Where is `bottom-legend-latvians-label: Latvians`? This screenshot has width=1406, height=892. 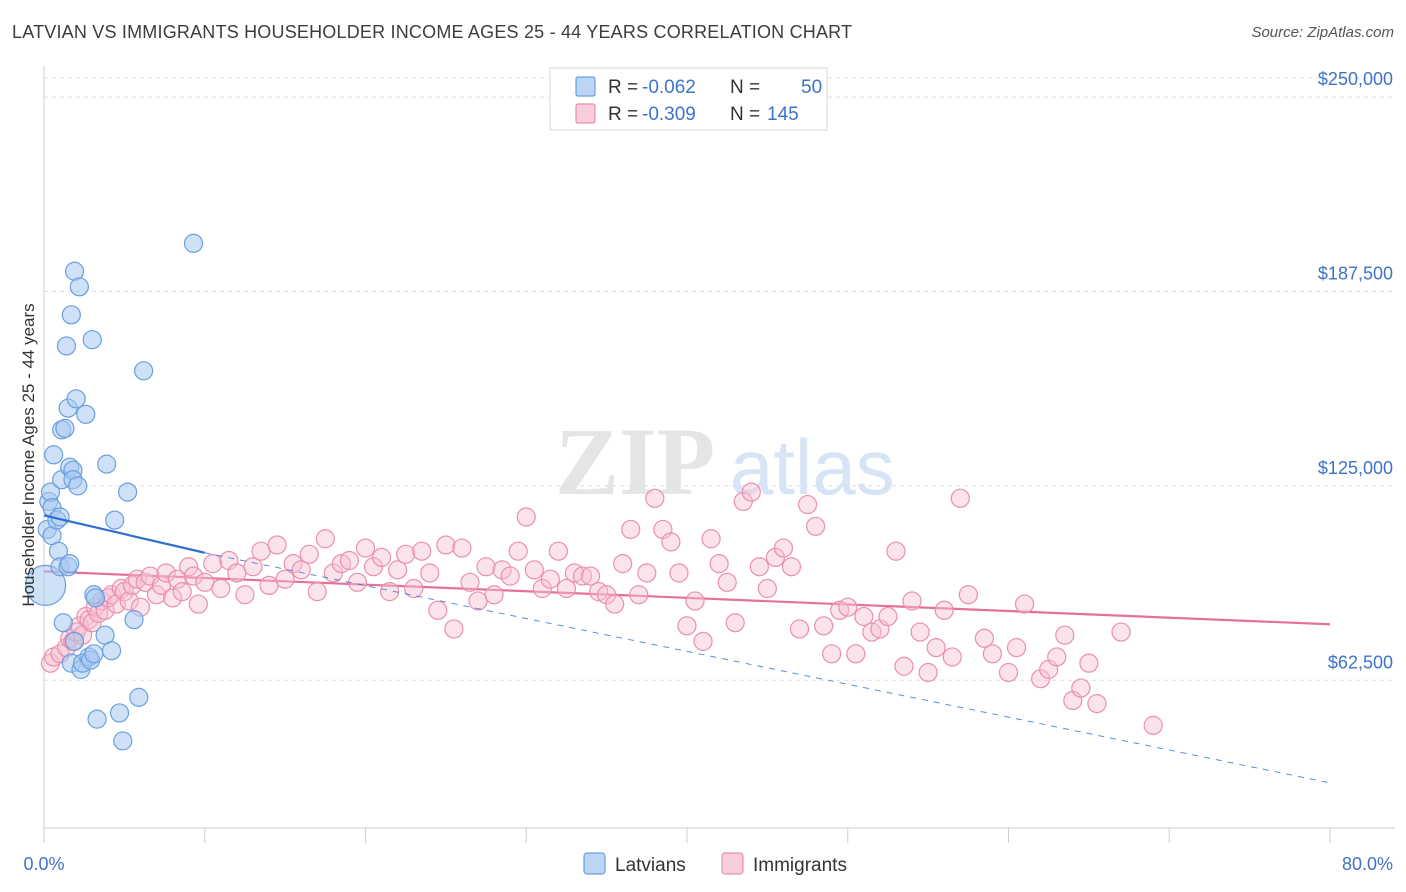
bottom-legend-latvians-label: Latvians is located at coordinates (650, 865).